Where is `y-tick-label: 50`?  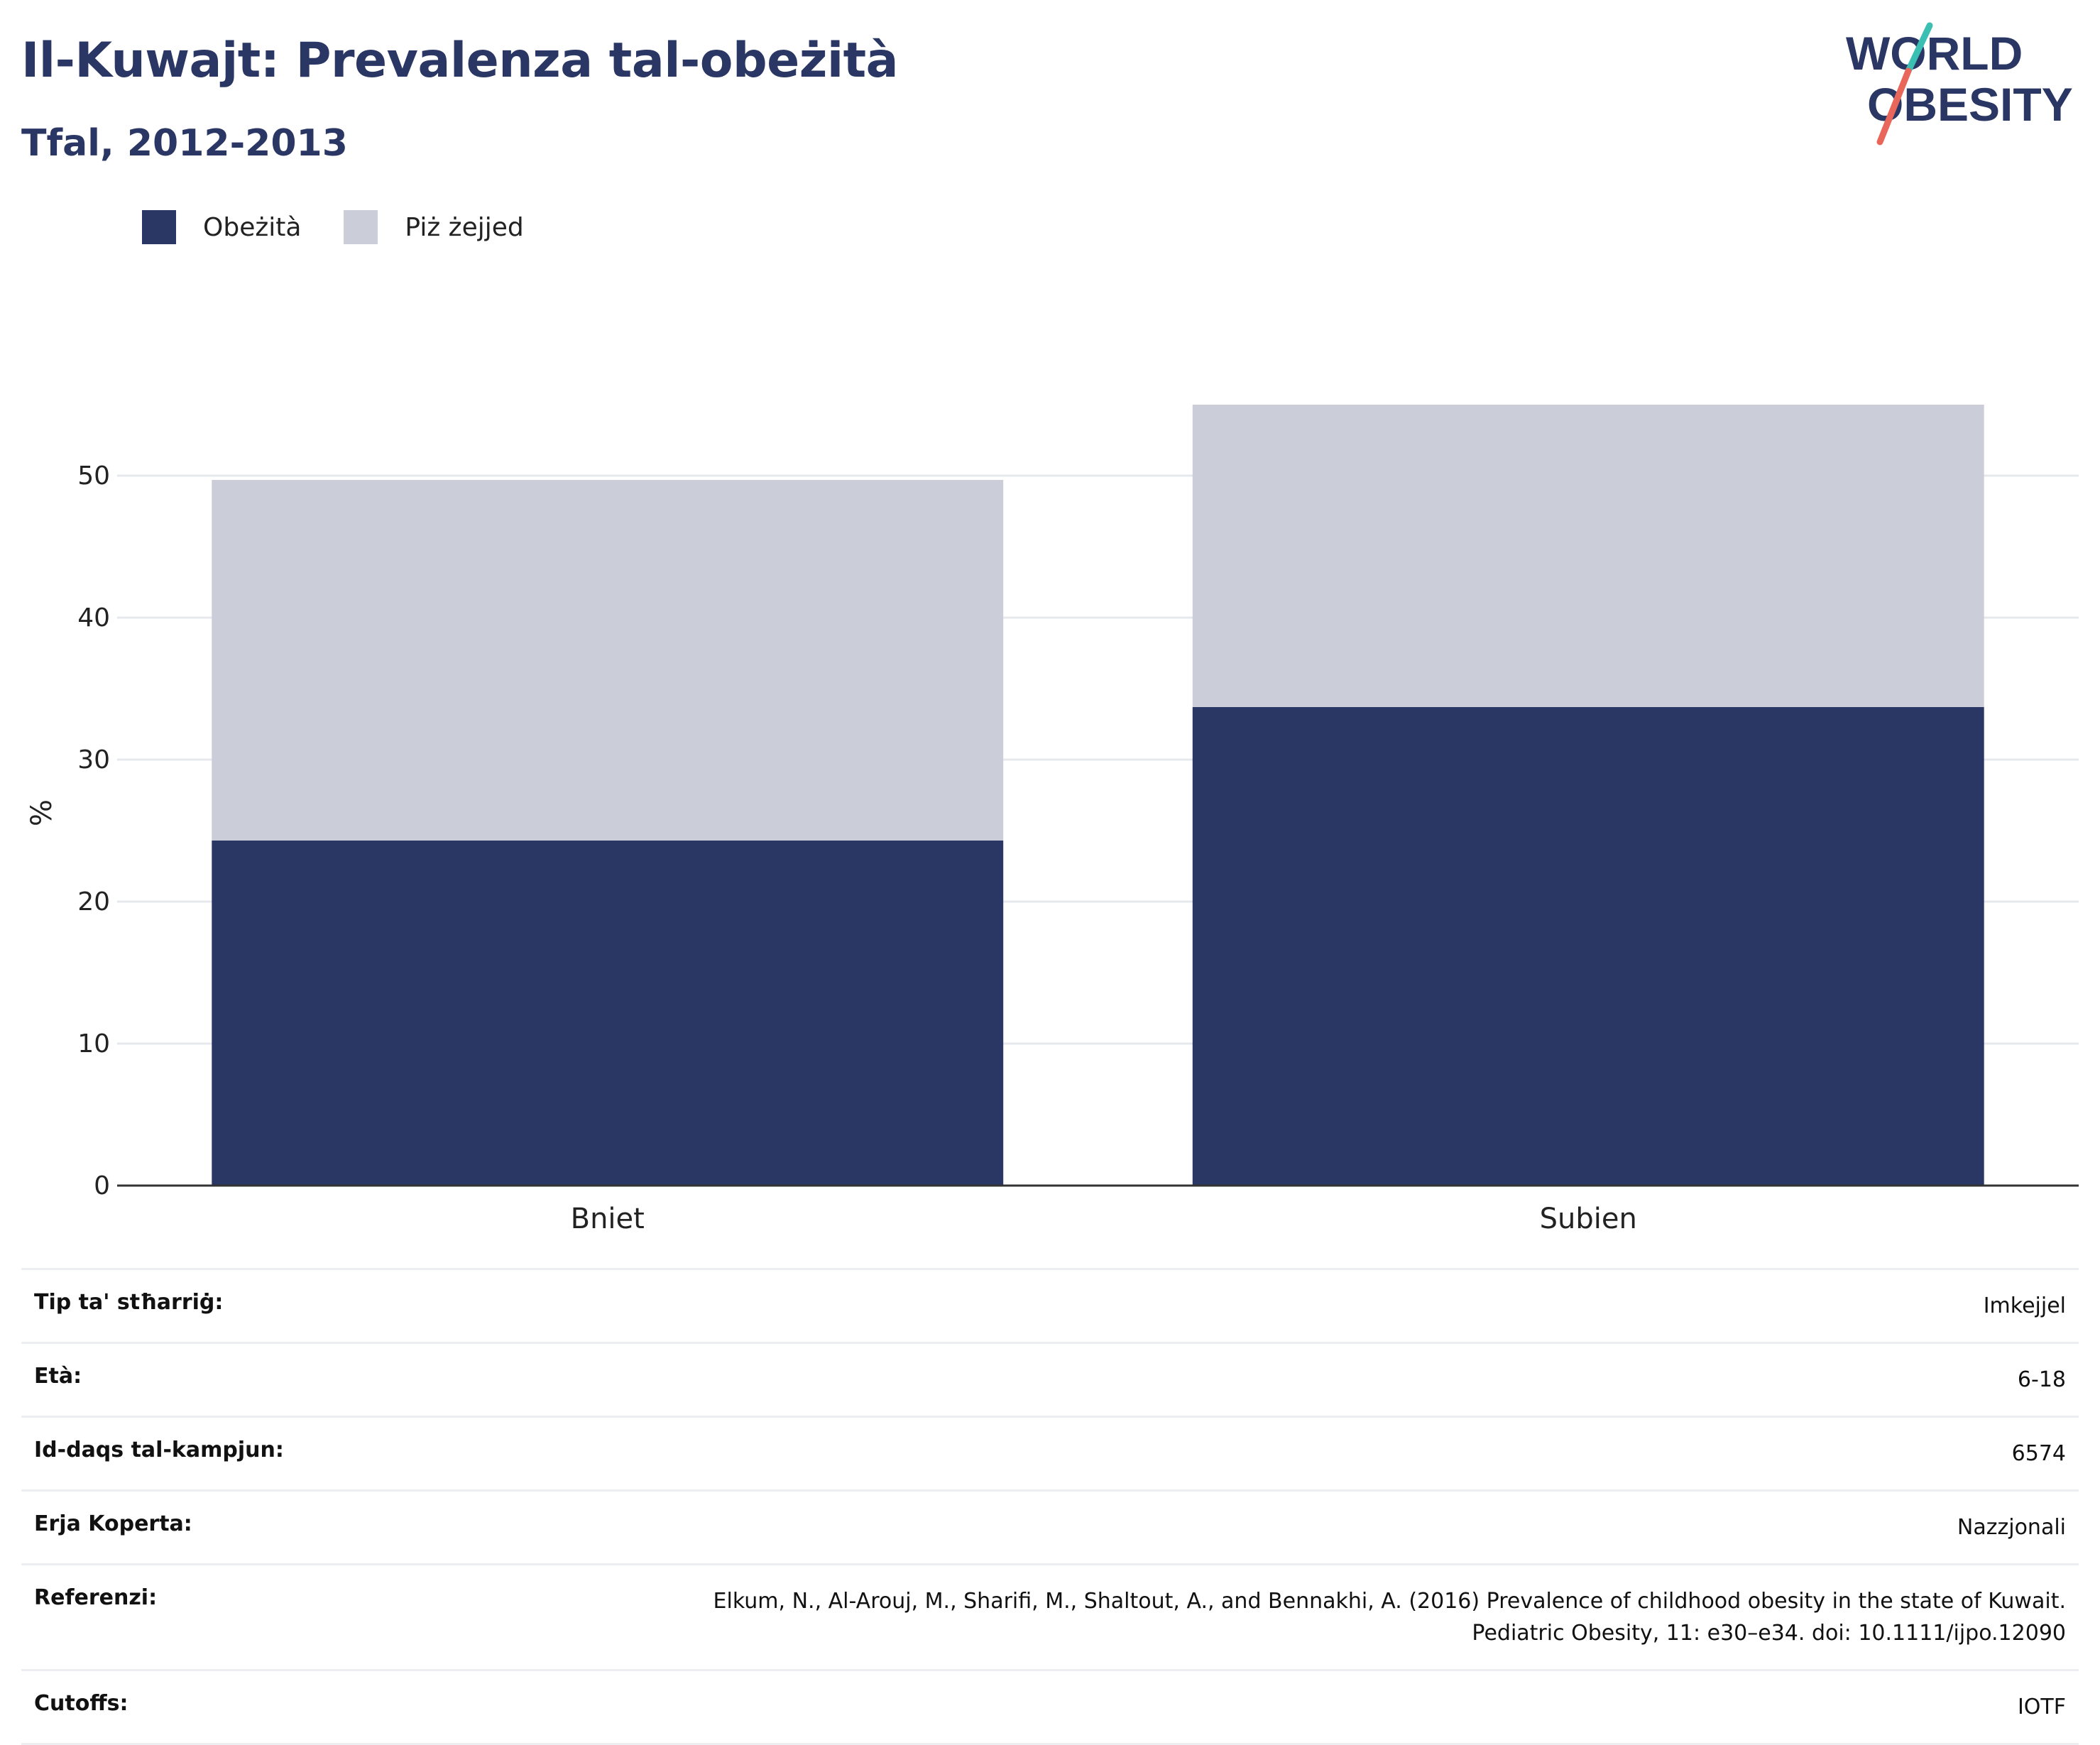 y-tick-label: 50 is located at coordinates (93, 476).